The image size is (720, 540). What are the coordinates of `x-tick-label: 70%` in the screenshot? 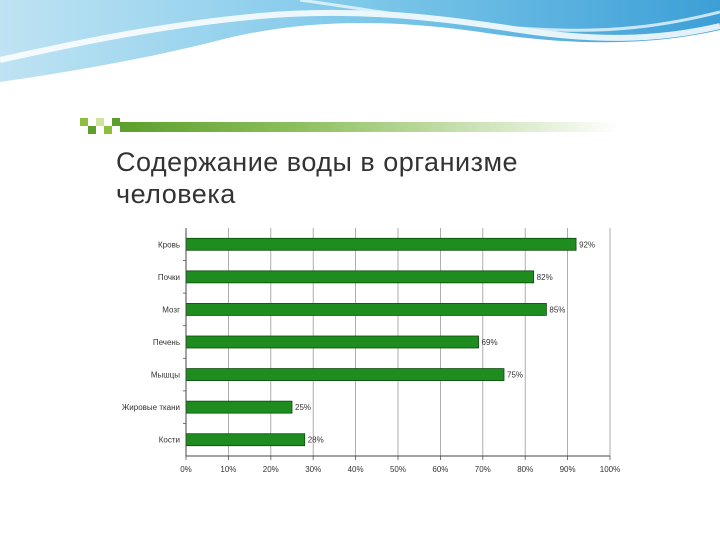 It's located at (483, 469).